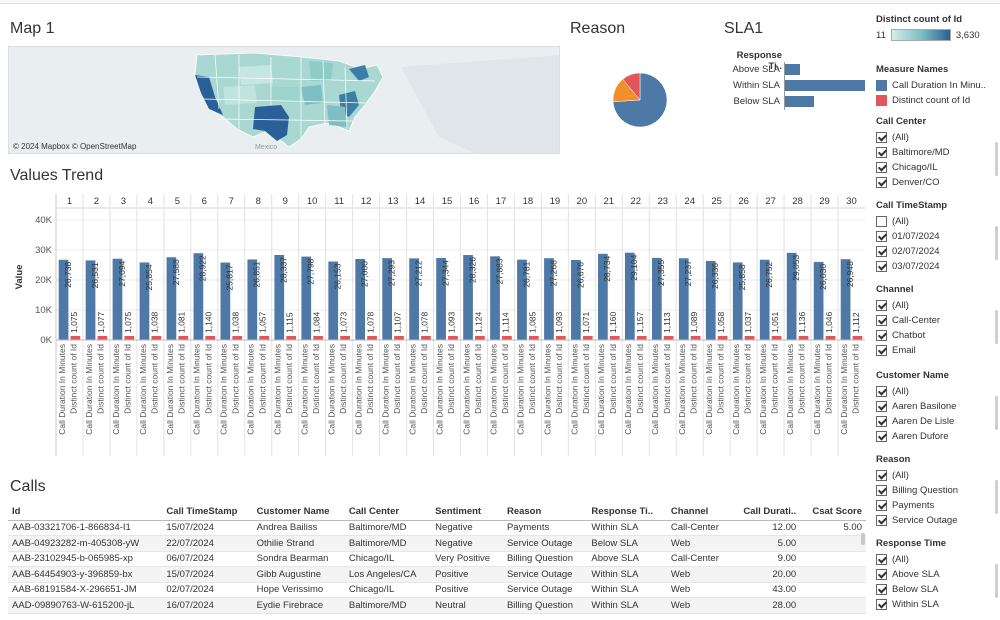 The height and width of the screenshot is (620, 1000). Describe the element at coordinates (938, 152) in the screenshot. I see `filter-option: Baltimore/MD` at that location.